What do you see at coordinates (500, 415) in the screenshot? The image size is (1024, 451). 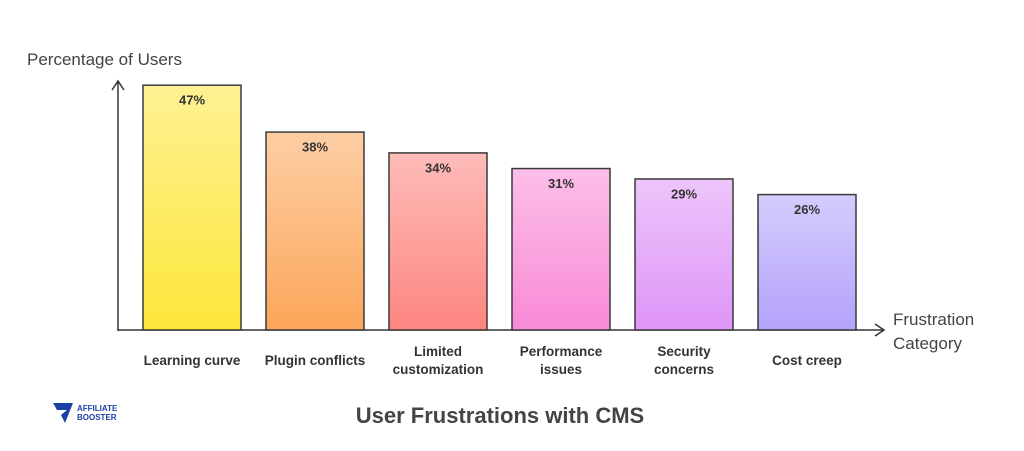 I see `chart-title: User Frustrations with CMS` at bounding box center [500, 415].